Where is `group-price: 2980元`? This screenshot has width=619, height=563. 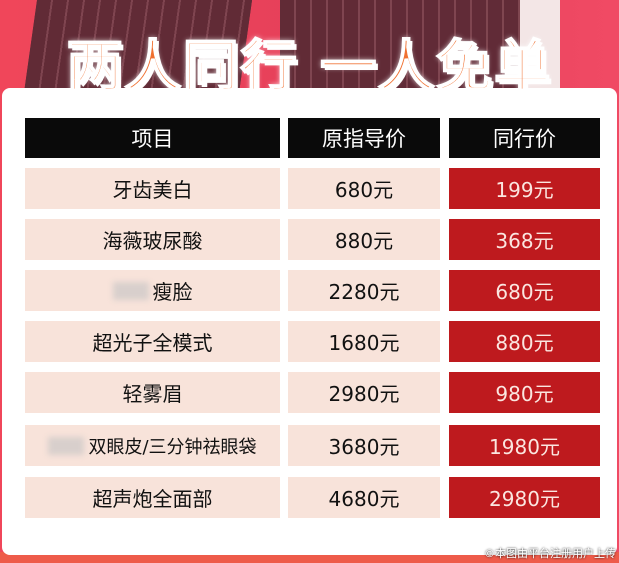 group-price: 2980元 is located at coordinates (524, 497).